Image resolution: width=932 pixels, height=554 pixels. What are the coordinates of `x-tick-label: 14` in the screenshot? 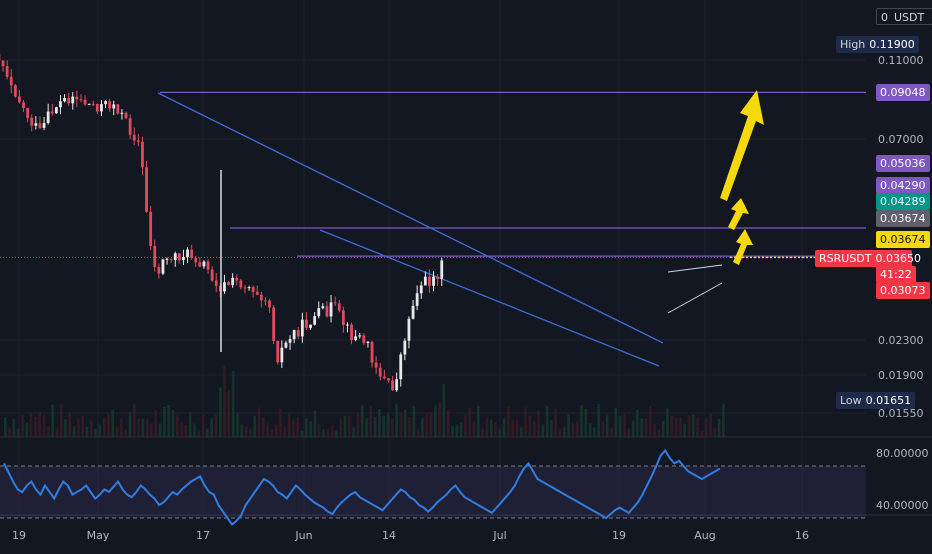 It's located at (389, 535).